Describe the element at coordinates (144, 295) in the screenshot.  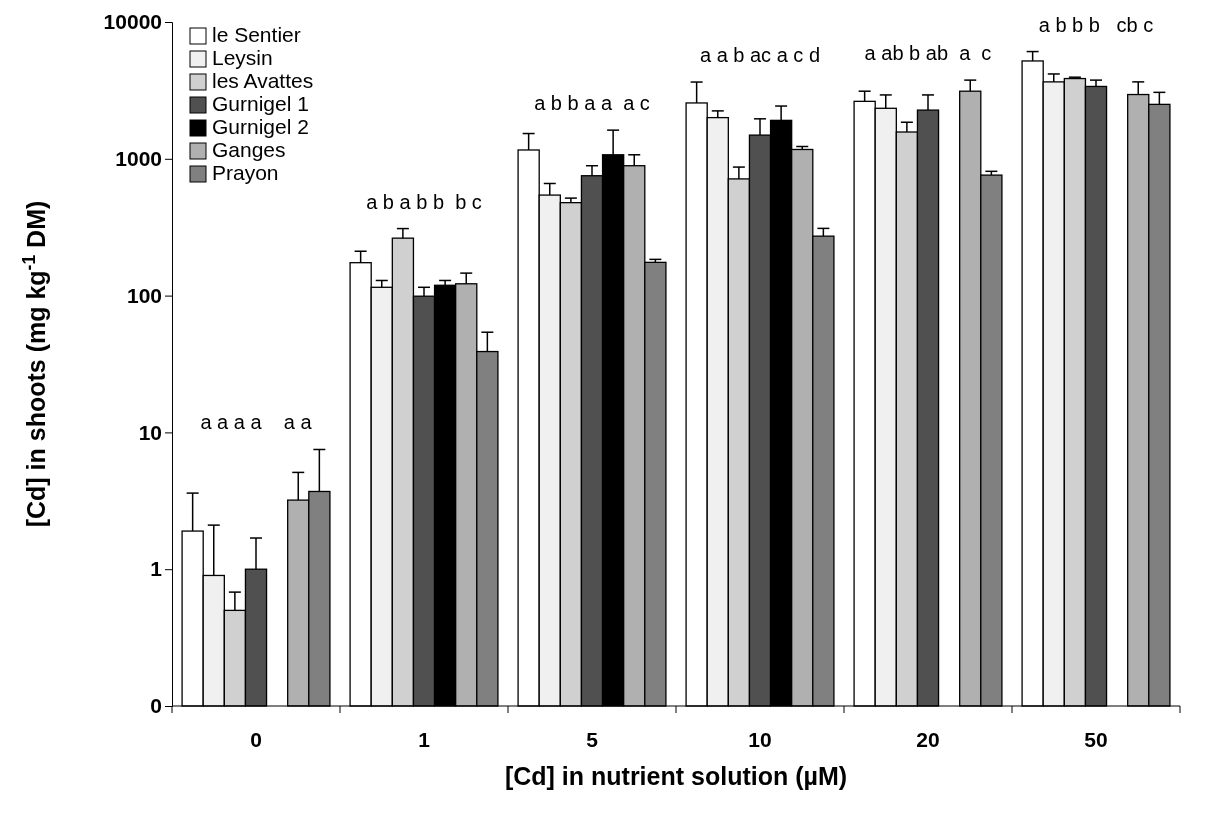
I see `y-tick-label: 100` at that location.